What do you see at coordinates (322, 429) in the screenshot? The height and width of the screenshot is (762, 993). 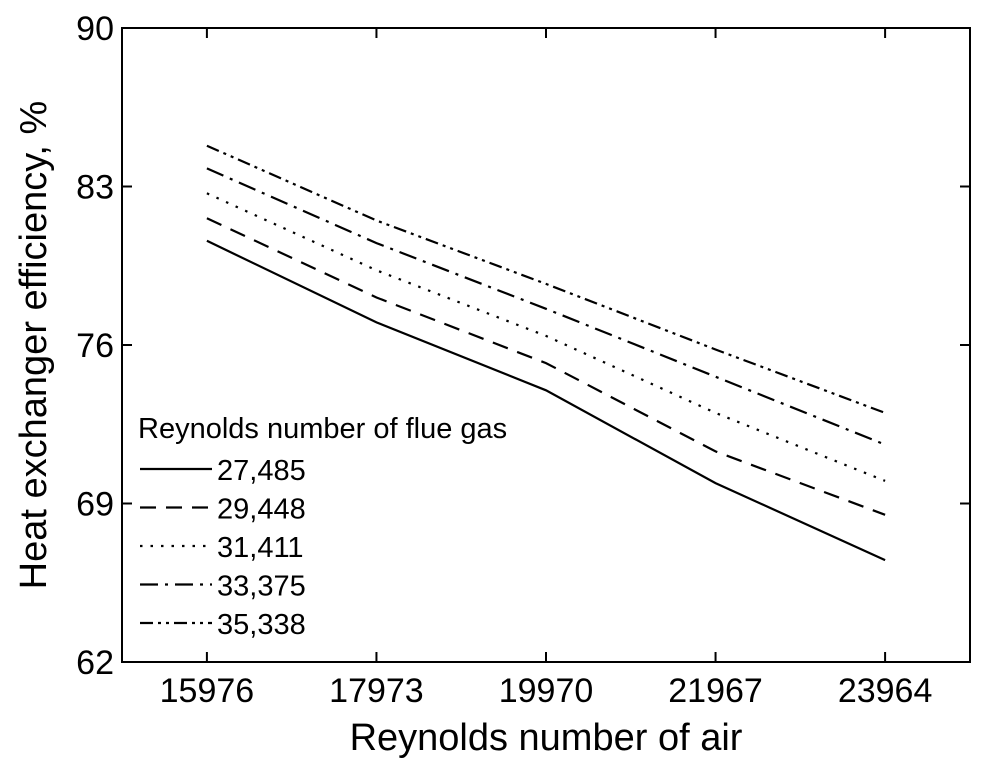 I see `legend-title: Reynolds number of flue gas` at bounding box center [322, 429].